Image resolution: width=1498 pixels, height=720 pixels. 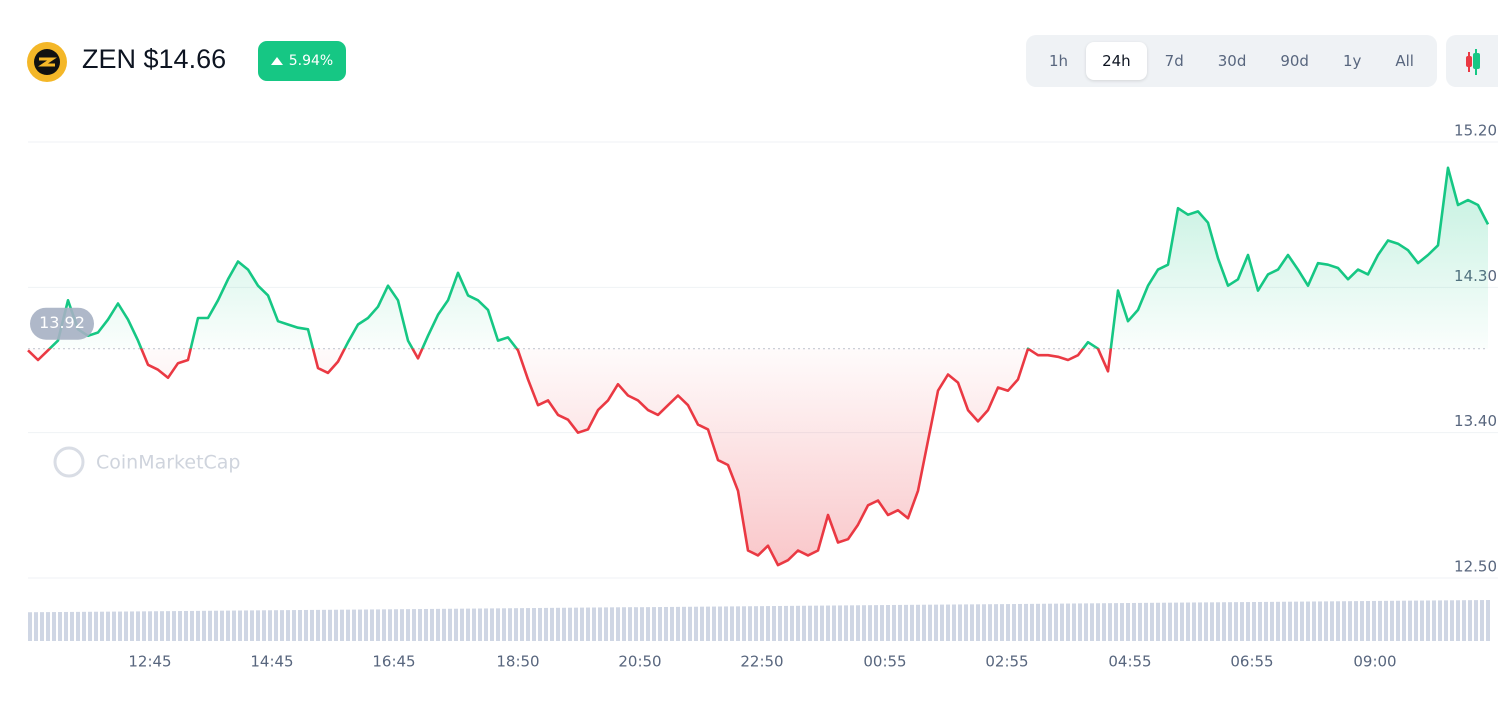 I want to click on range-button: 7d, so click(x=1174, y=61).